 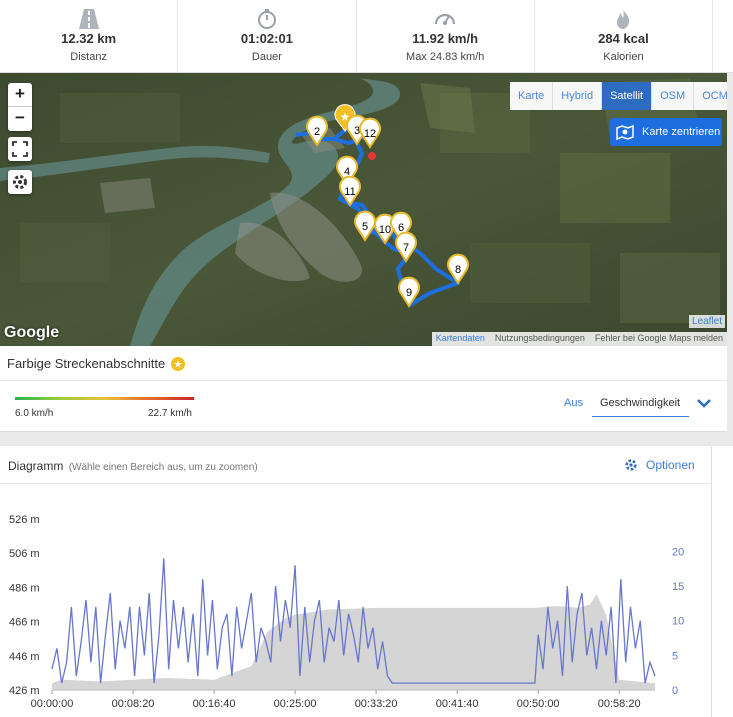 I want to click on y-left-tick-label: 526 m, so click(x=24, y=520).